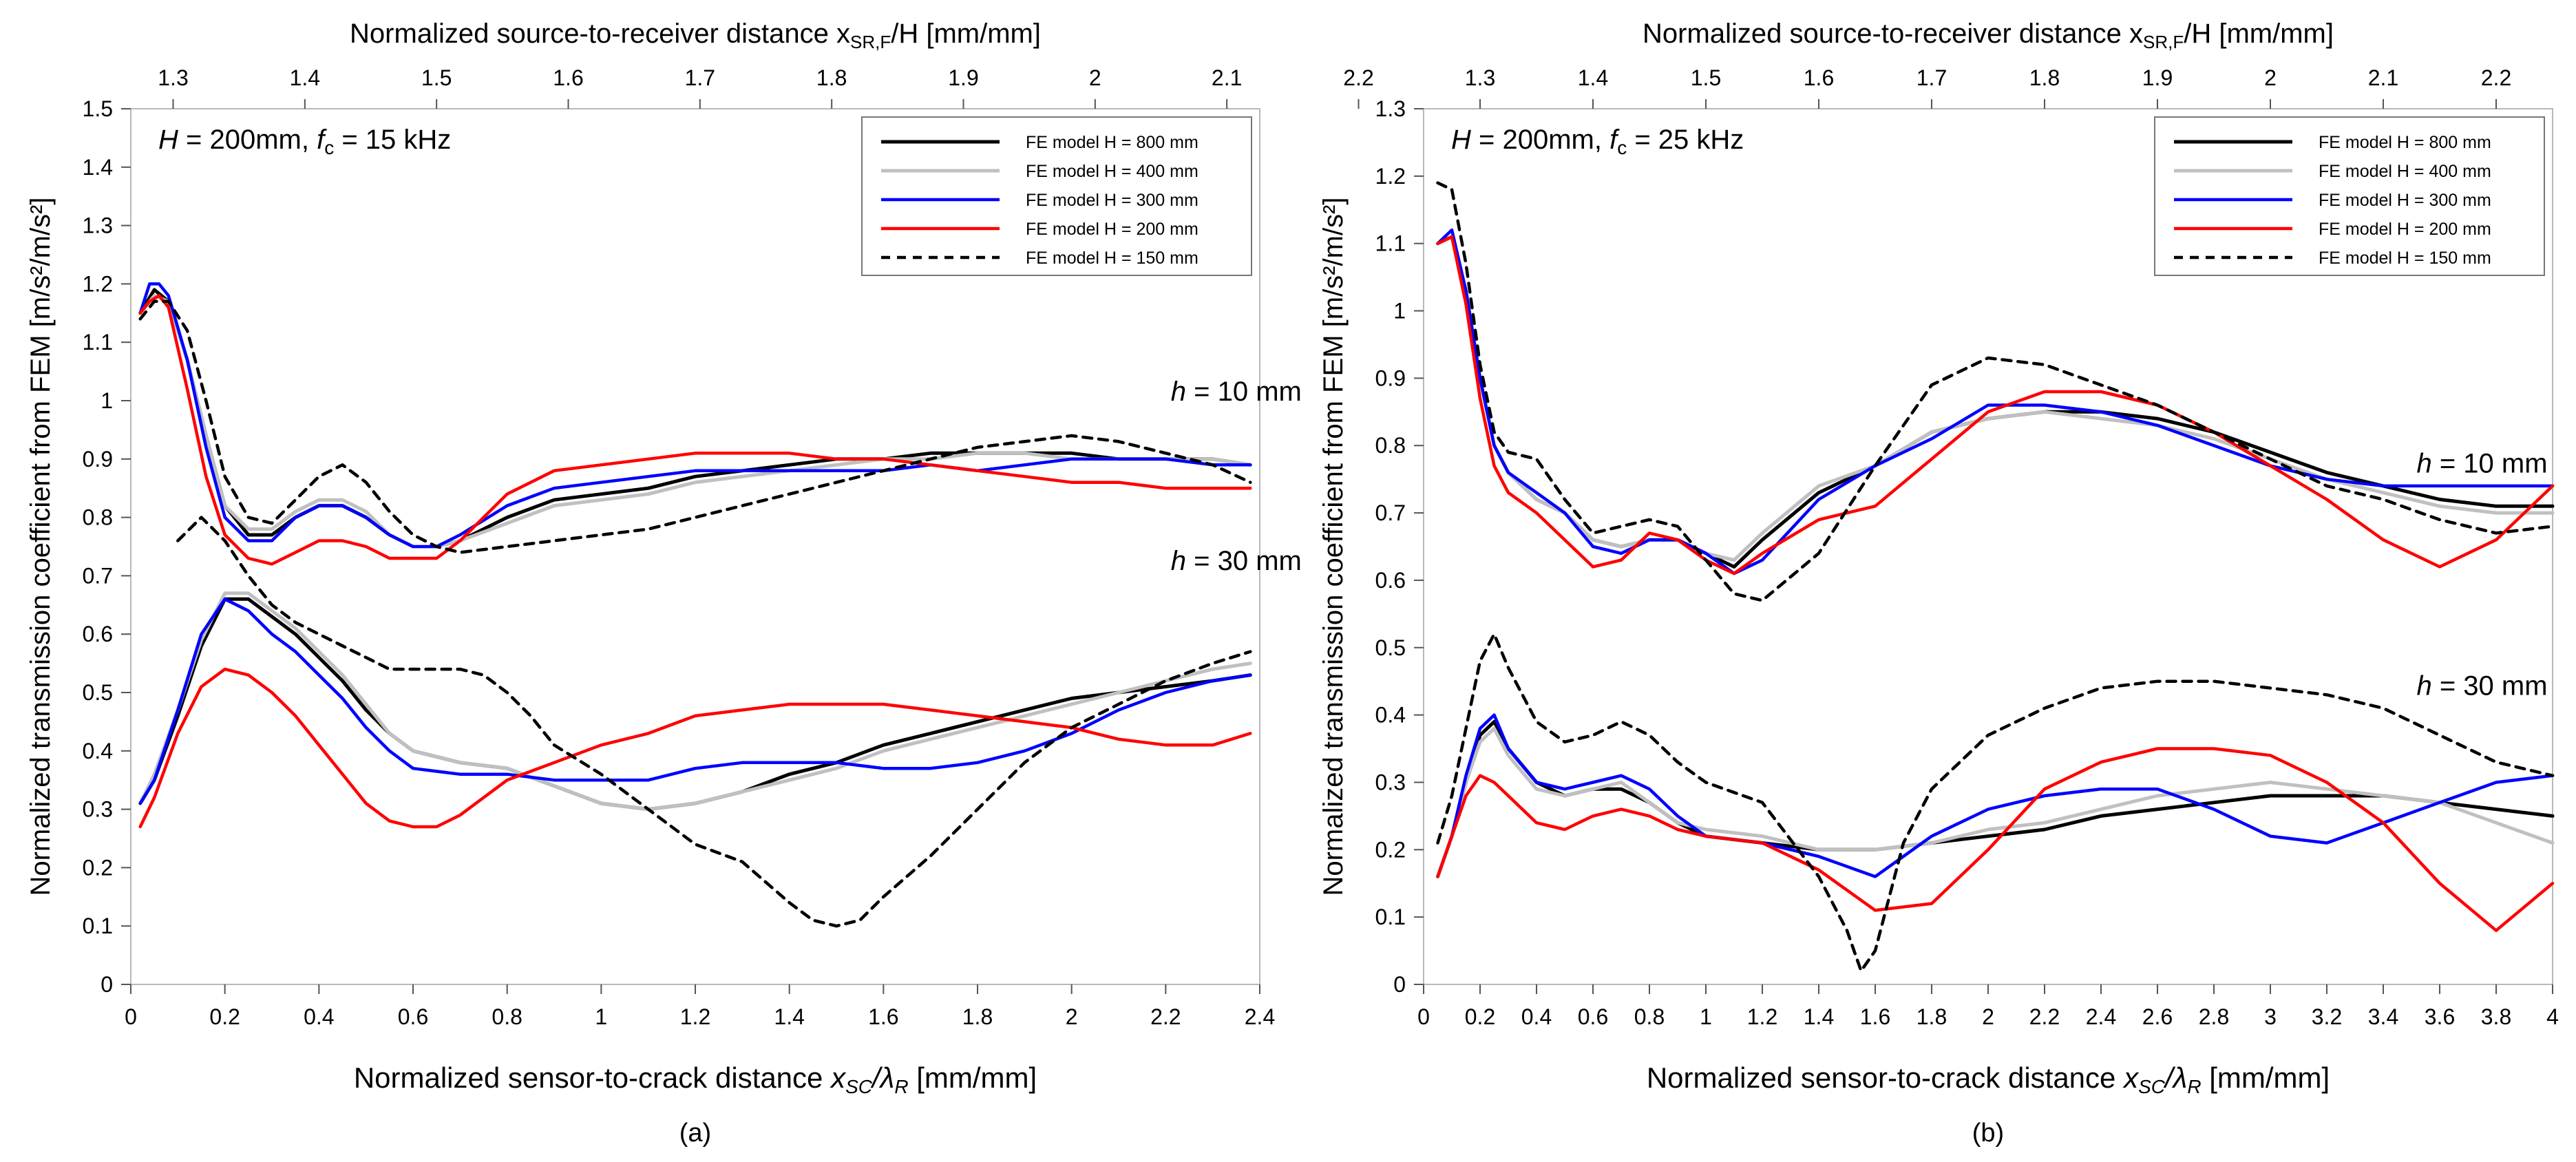  Describe the element at coordinates (1875, 1017) in the screenshot. I see `x-tick-label: 1.6` at that location.